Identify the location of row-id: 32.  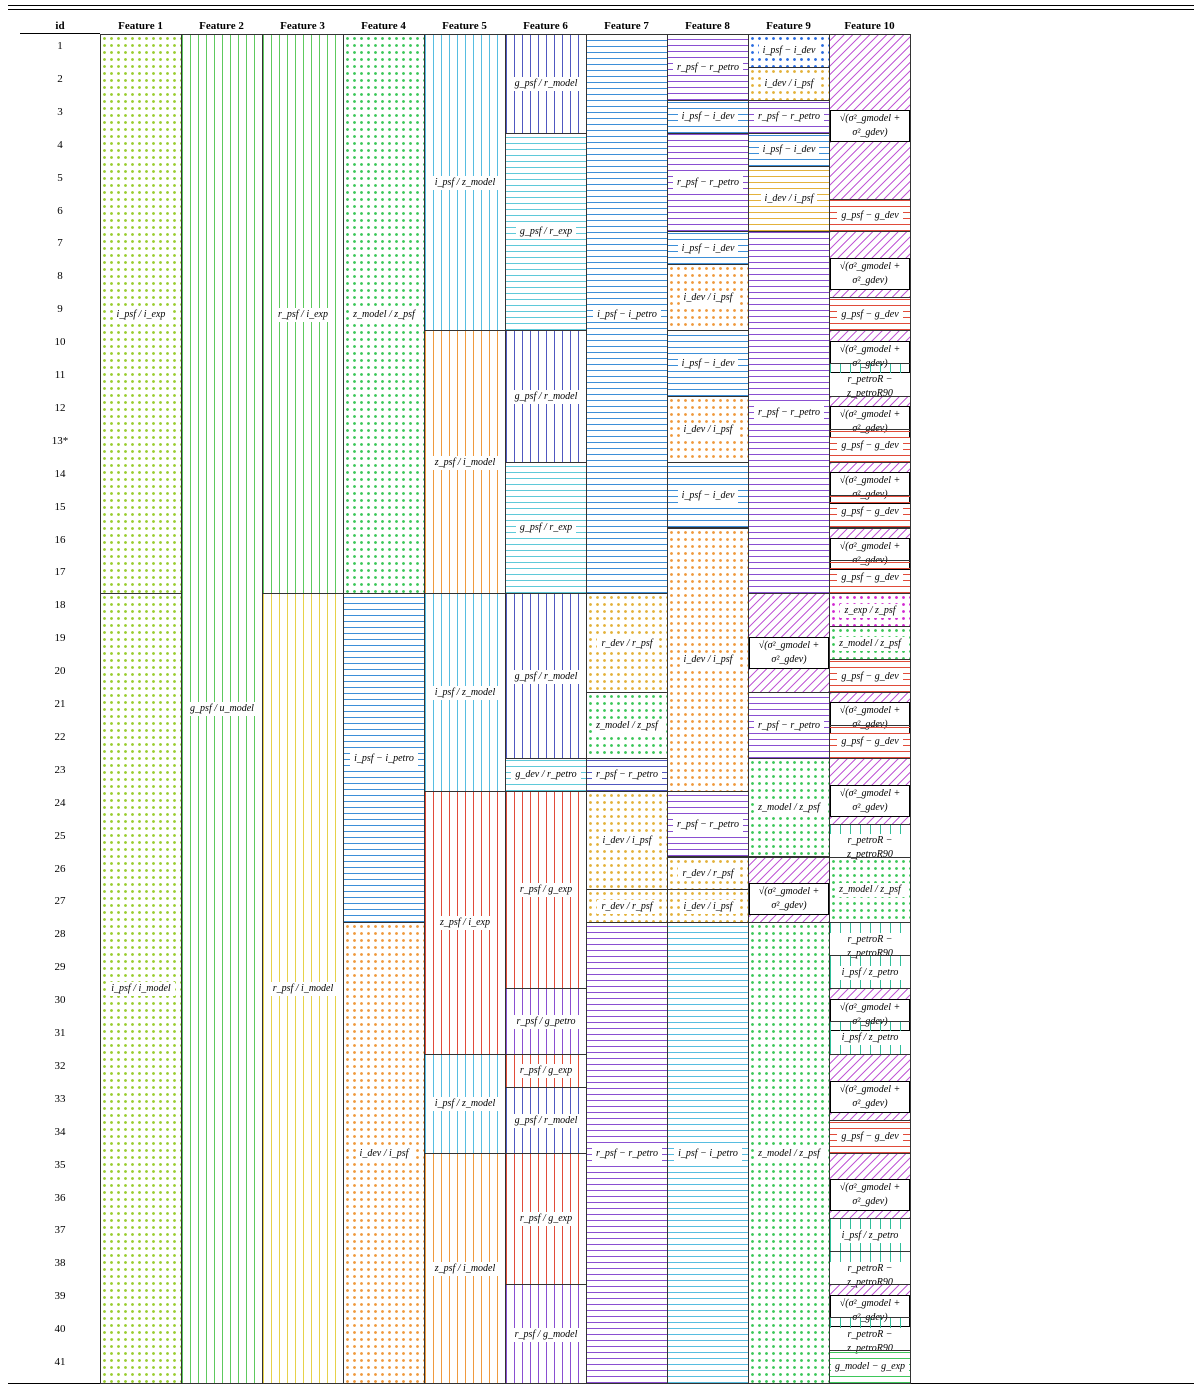
(60, 1065).